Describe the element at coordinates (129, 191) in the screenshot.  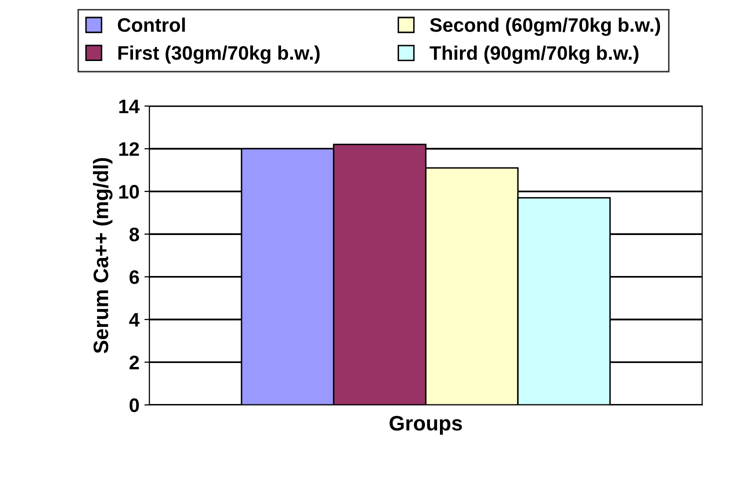
I see `y-tick-label: 10` at that location.